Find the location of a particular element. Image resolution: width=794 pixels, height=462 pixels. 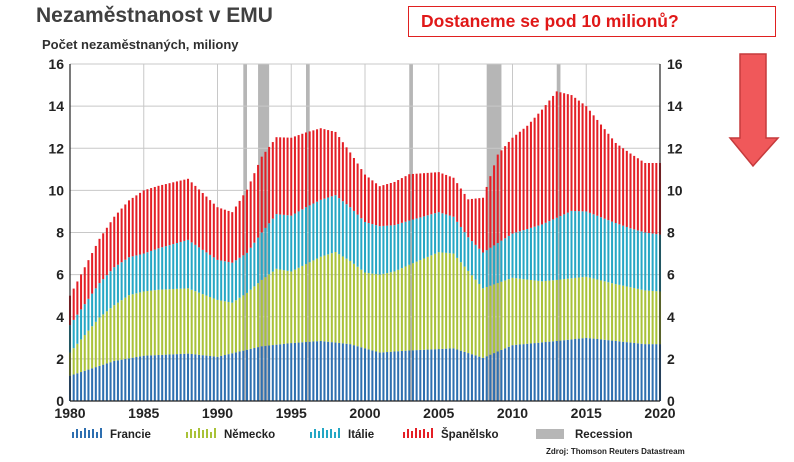

x-tick-label: 1995 is located at coordinates (291, 413).